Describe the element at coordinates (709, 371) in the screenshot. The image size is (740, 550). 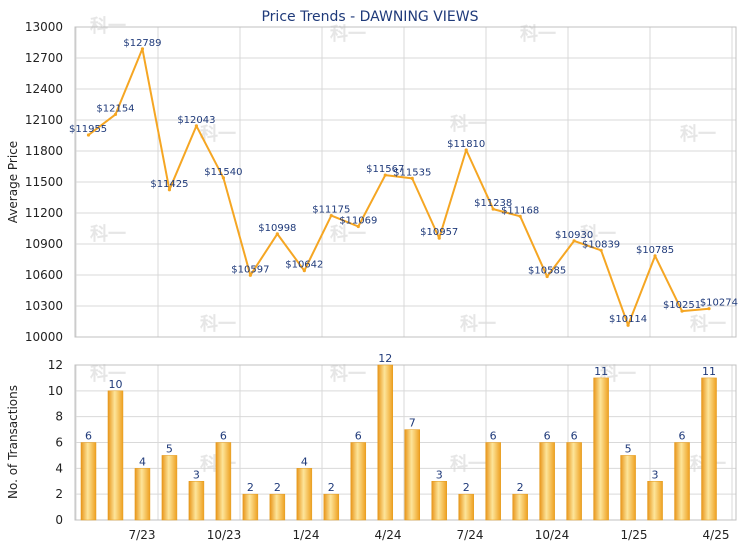
I see `transaction-bar-label: 11` at that location.